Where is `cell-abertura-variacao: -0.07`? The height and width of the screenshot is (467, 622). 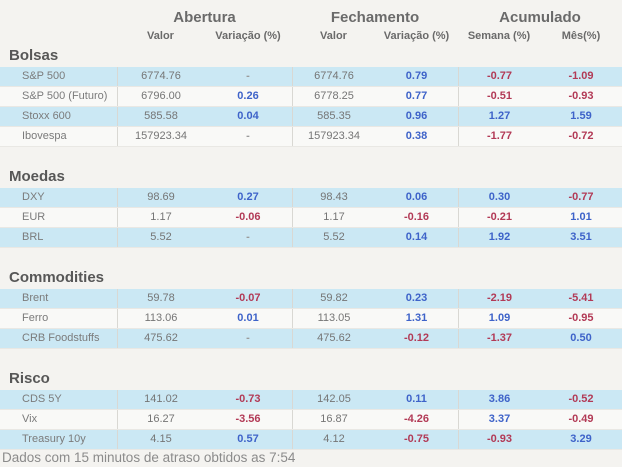
cell-abertura-variacao: -0.07 is located at coordinates (248, 298).